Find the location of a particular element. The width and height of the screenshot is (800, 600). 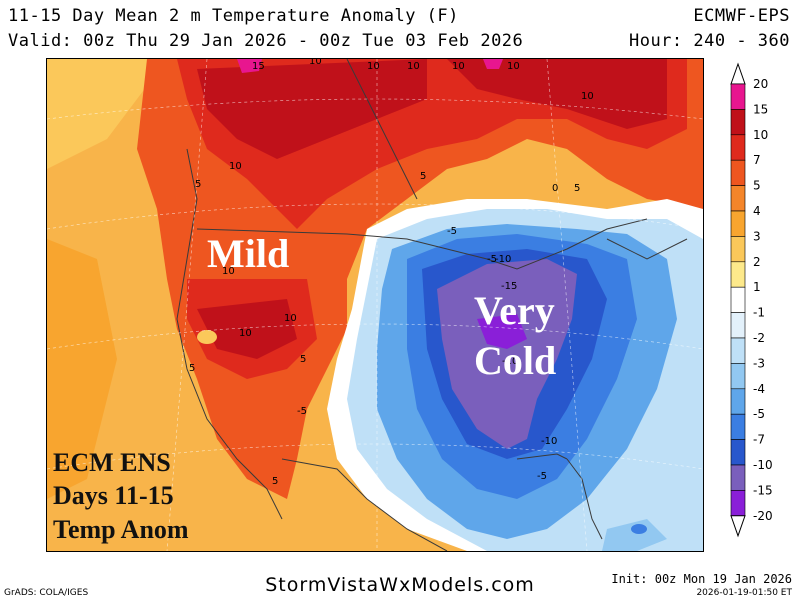

anomaly-local-cool is located at coordinates (207, 337).